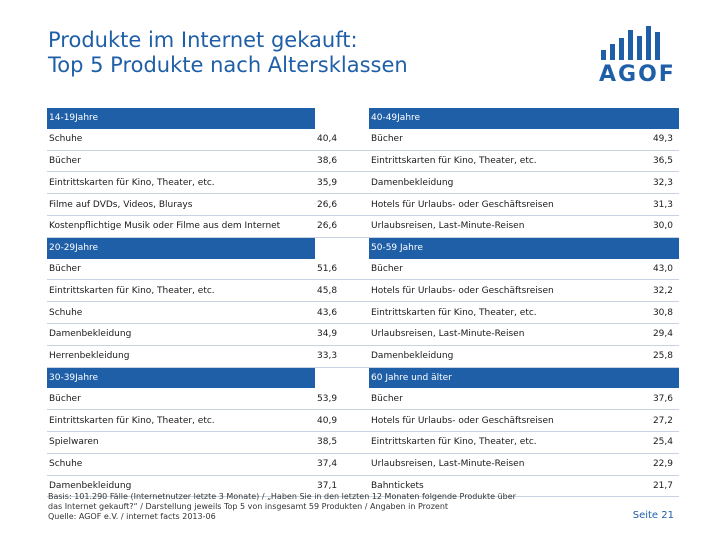 The height and width of the screenshot is (540, 720). I want to click on product-label: Filme auf DVDs, Videos, Blurays, so click(181, 204).